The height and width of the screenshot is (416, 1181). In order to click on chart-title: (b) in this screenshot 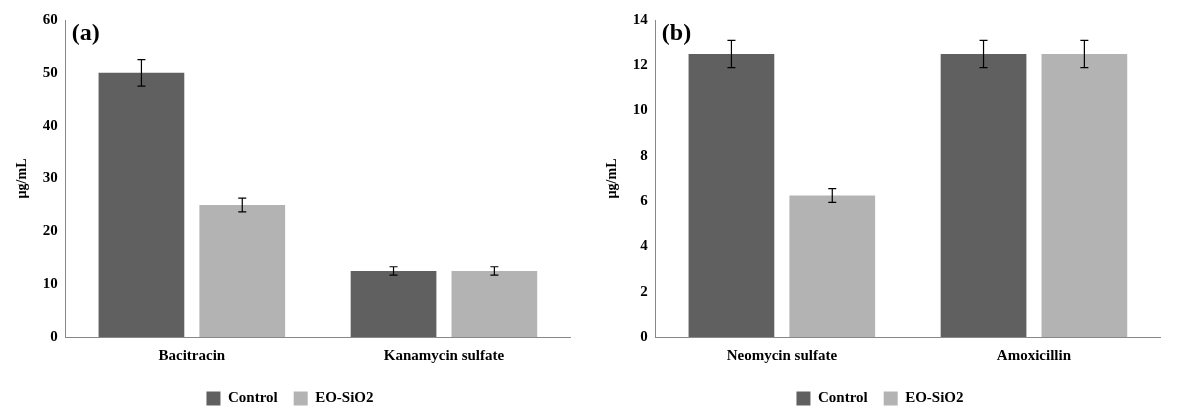, I will do `click(676, 32)`.